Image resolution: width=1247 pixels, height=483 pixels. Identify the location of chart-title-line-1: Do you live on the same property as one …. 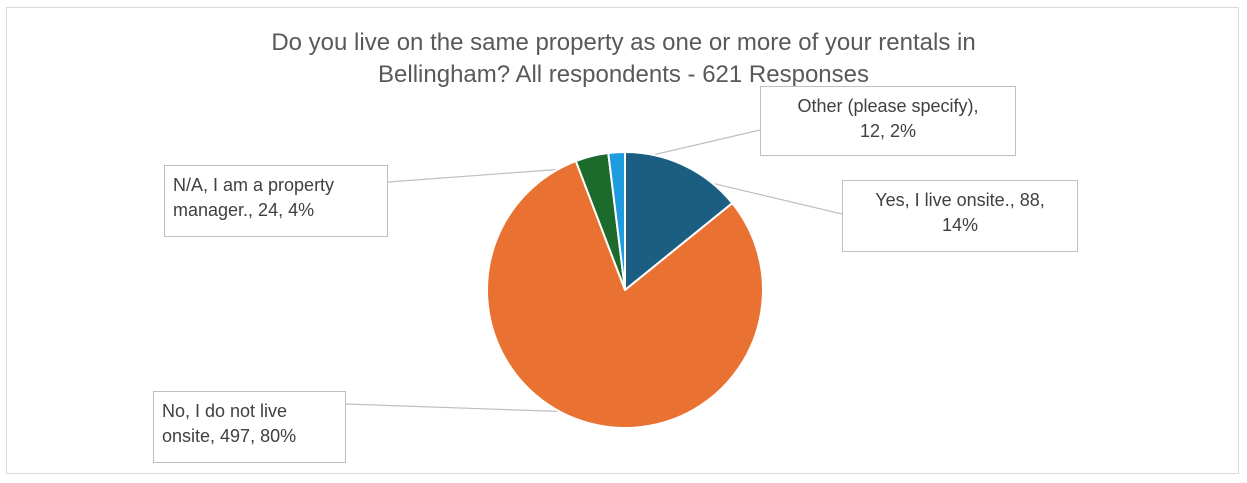
(623, 42).